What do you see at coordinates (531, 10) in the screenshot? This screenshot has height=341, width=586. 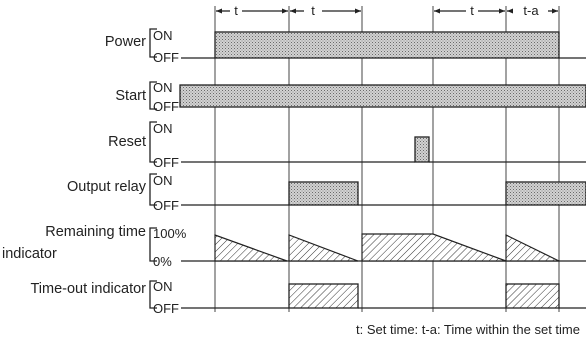 I see `time-label-ta: t-a` at bounding box center [531, 10].